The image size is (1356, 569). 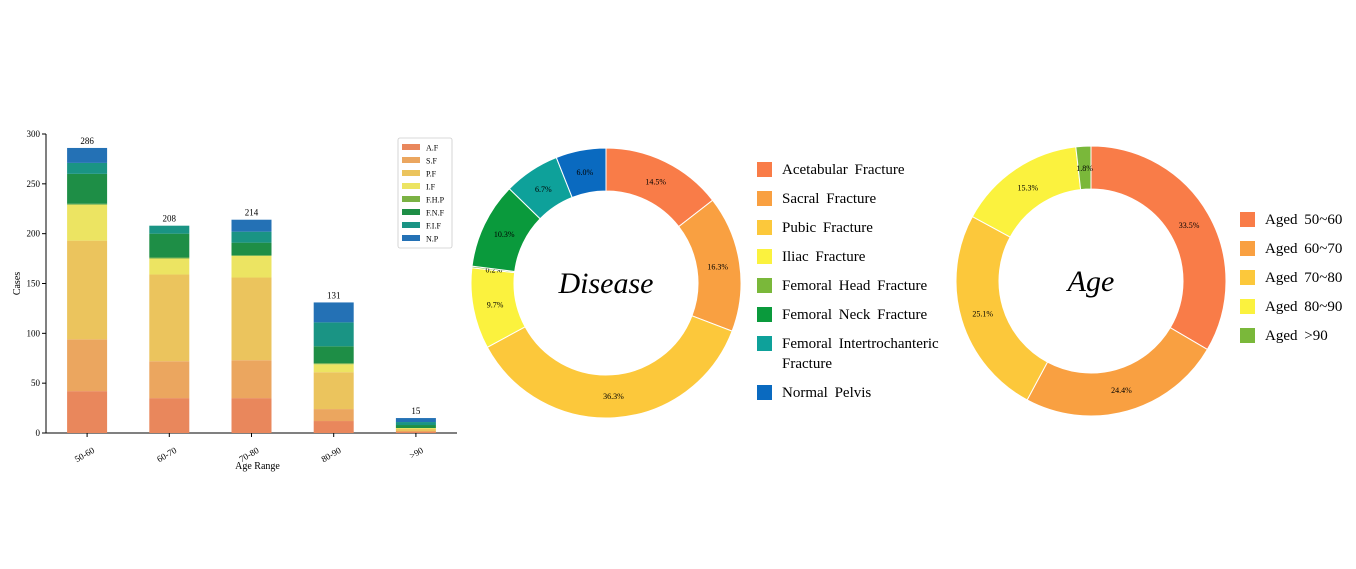 I want to click on disease-legend-item: Femoral Neck Fracture, so click(x=842, y=315).